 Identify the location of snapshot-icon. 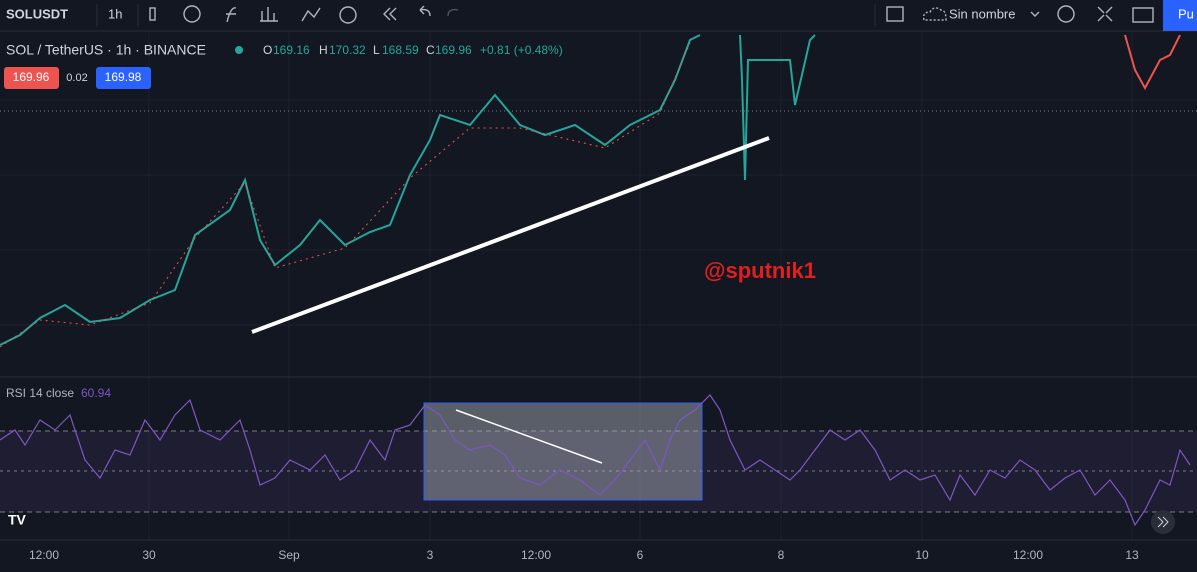
(1143, 15).